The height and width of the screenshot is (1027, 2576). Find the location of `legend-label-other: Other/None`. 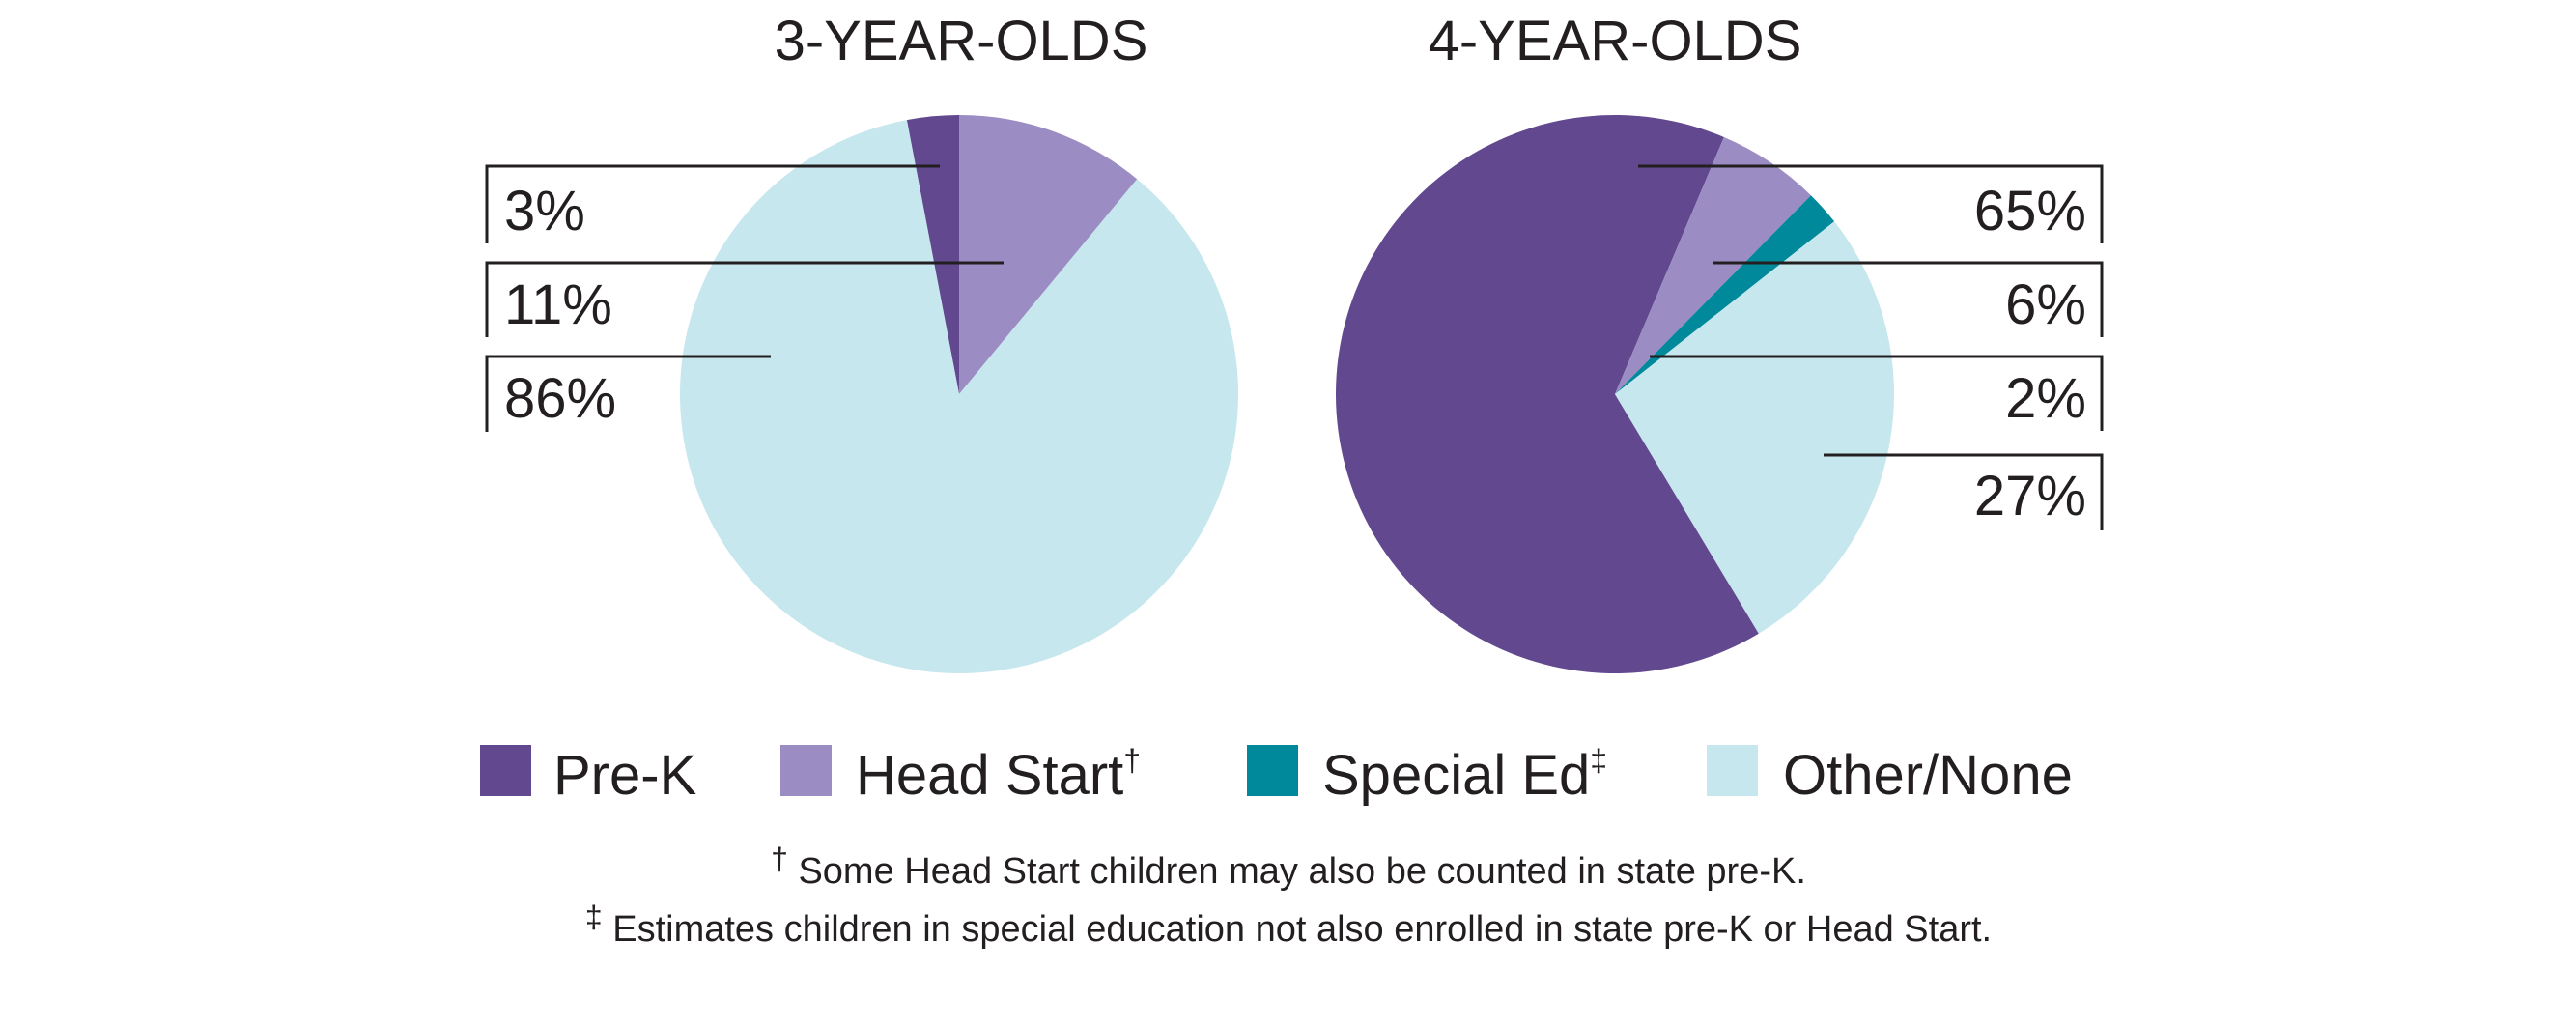

legend-label-other: Other/None is located at coordinates (1928, 775).